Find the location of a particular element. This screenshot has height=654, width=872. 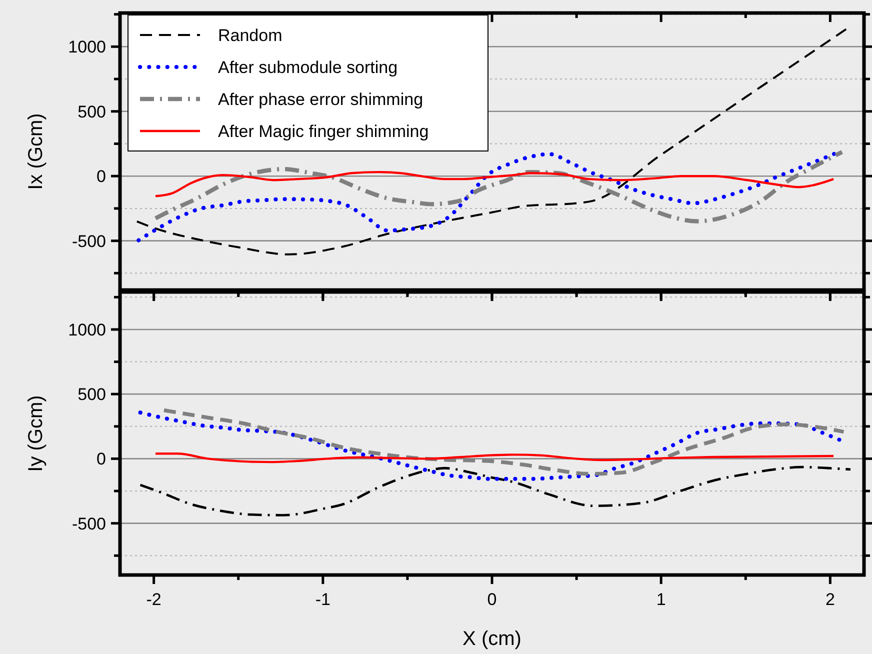

x-tick-label: -1 is located at coordinates (322, 599).